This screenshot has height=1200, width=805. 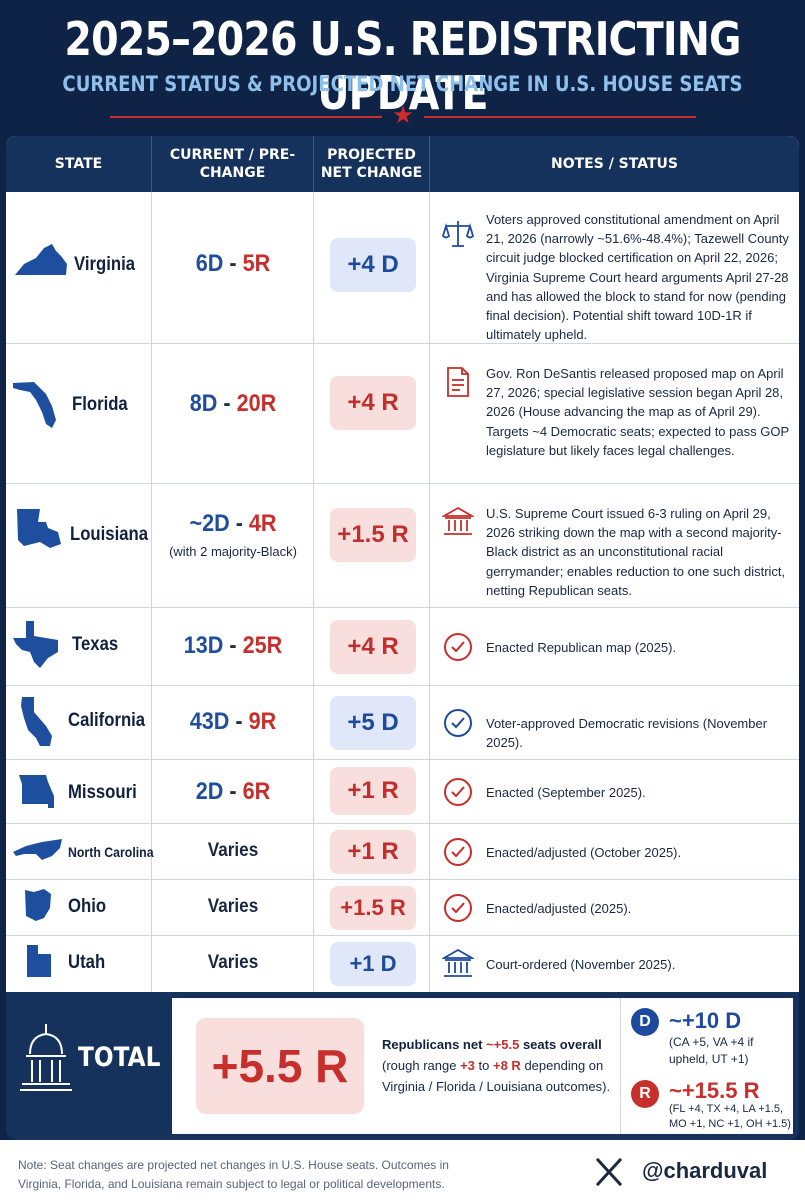 I want to click on dem-seats: ~2D, so click(x=209, y=523).